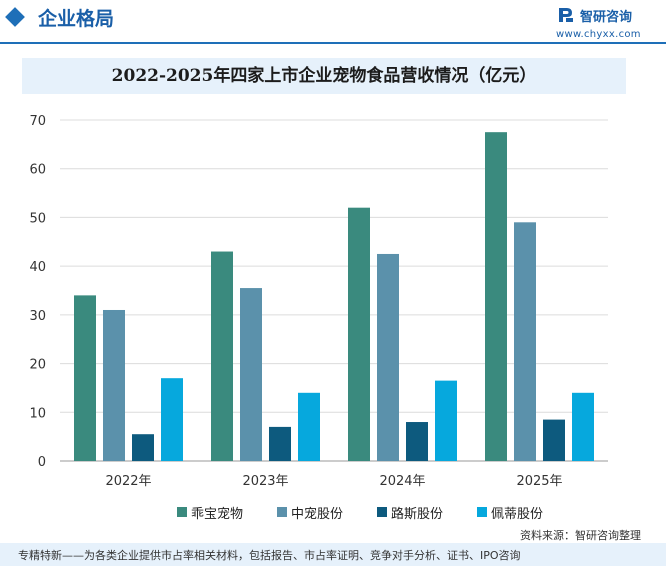  Describe the element at coordinates (496, 296) in the screenshot. I see `bar-乖宝宠物-2025年` at that location.